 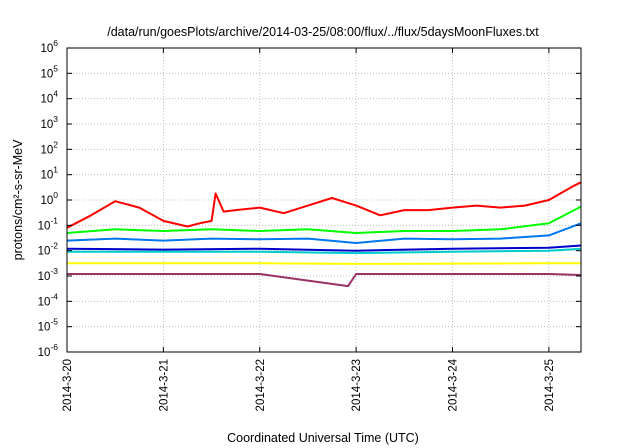 What do you see at coordinates (323, 438) in the screenshot?
I see `x-axis-label: Coordinated Universal Time (UTC)` at bounding box center [323, 438].